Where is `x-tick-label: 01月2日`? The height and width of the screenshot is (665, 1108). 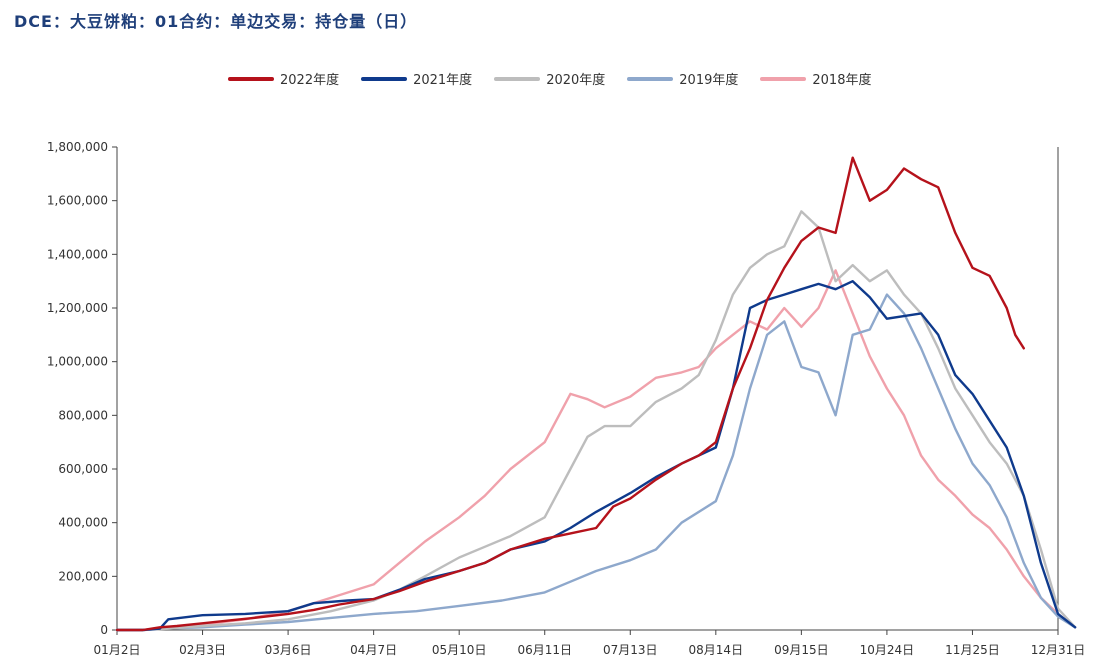
x-tick-label: 01月2日 is located at coordinates (117, 650).